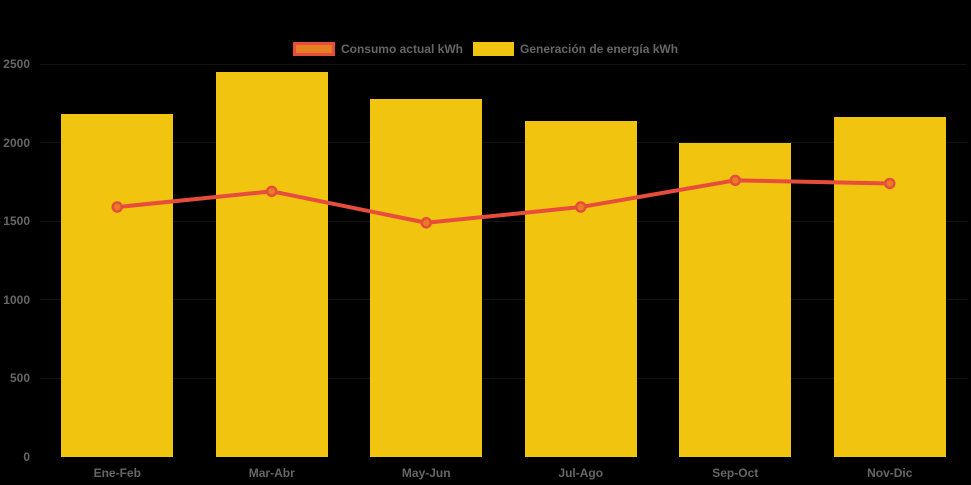 The image size is (971, 485). What do you see at coordinates (16, 299) in the screenshot?
I see `y-axis-label: 1000` at bounding box center [16, 299].